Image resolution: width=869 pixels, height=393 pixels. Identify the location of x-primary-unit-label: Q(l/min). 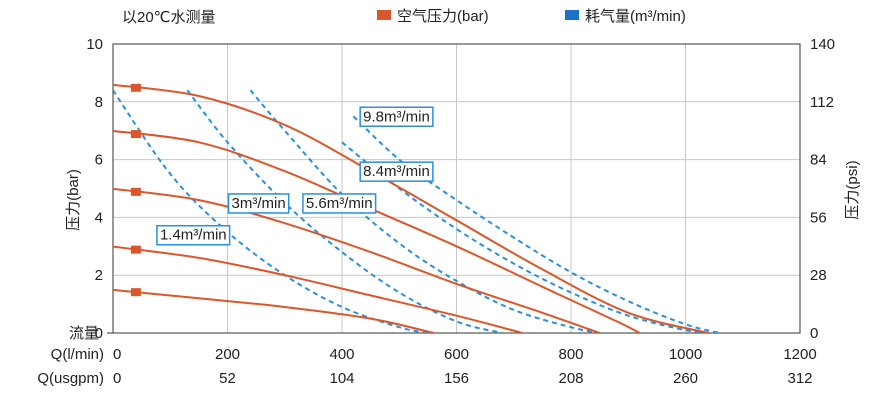
(77, 354).